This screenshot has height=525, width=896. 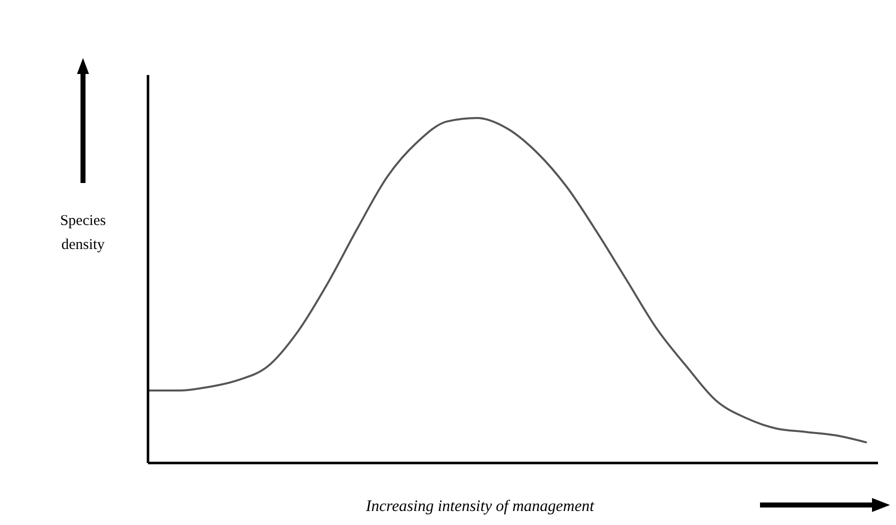 I want to click on x-axis-title: Increasing intensity of management, so click(x=479, y=506).